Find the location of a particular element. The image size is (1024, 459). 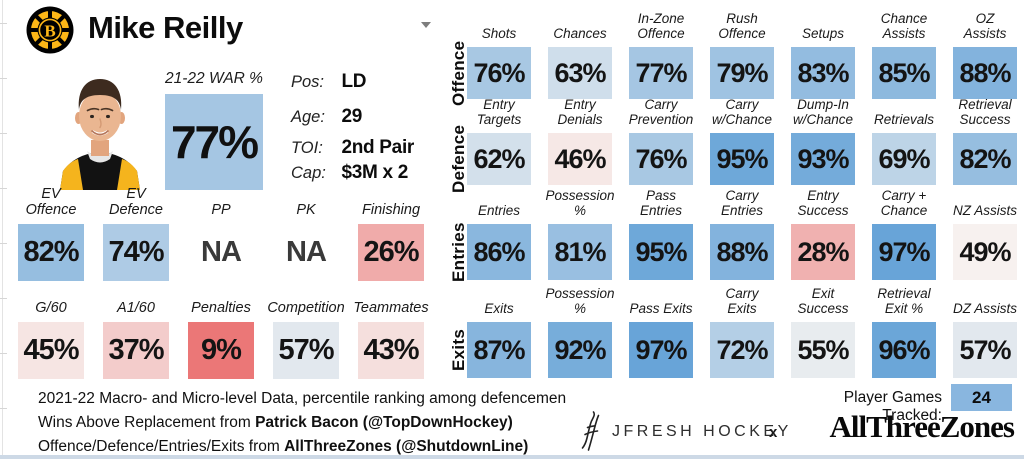

stat-label: PK is located at coordinates (306, 210).